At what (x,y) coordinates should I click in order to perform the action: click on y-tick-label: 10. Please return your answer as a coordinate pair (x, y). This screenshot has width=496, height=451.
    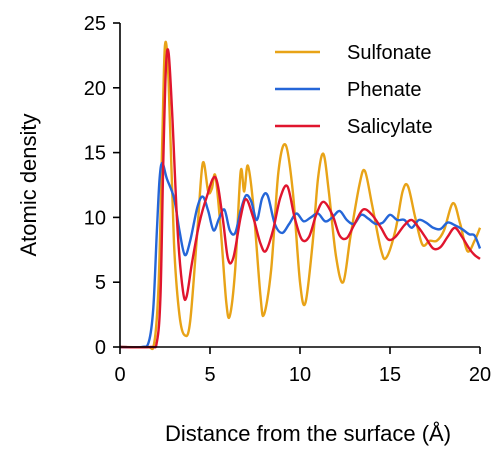
    Looking at the image, I should click on (95, 218).